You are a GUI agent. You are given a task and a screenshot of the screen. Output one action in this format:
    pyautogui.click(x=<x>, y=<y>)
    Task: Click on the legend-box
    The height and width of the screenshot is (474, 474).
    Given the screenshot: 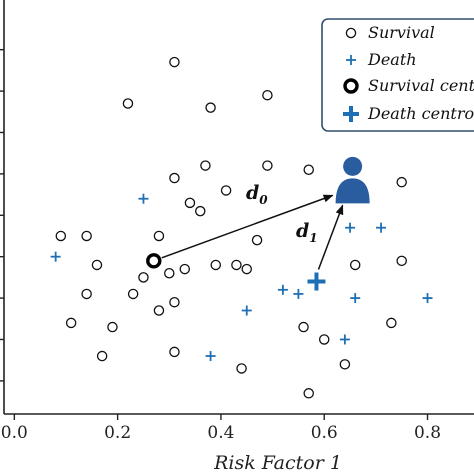 What is the action you would take?
    pyautogui.click(x=397, y=75)
    